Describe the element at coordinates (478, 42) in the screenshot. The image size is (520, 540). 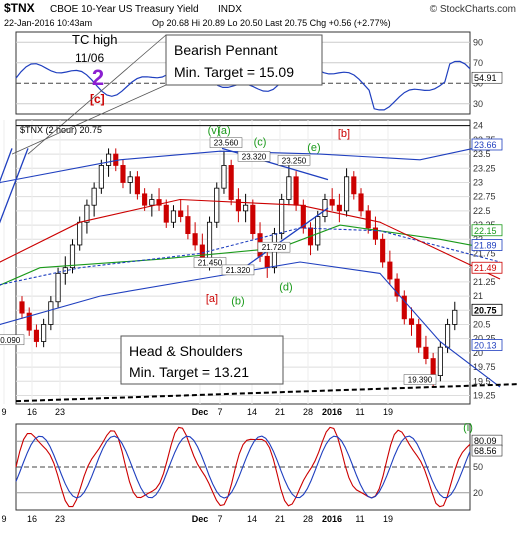
I see `rsi-tick-label: 90` at that location.